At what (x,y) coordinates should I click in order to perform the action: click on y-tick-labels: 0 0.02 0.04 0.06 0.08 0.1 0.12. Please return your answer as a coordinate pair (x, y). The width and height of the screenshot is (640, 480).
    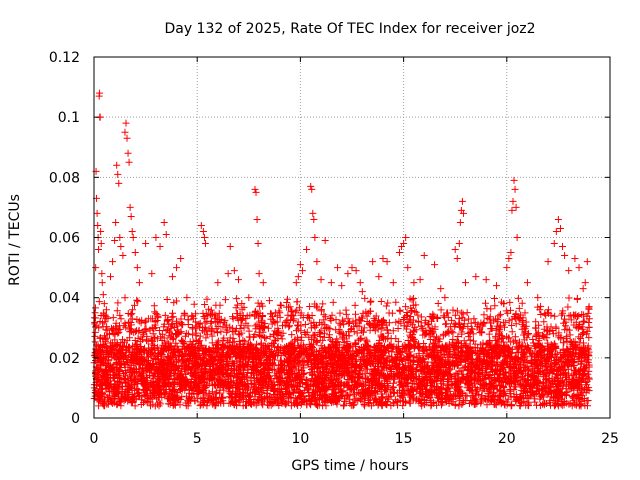
    Looking at the image, I should click on (64, 238).